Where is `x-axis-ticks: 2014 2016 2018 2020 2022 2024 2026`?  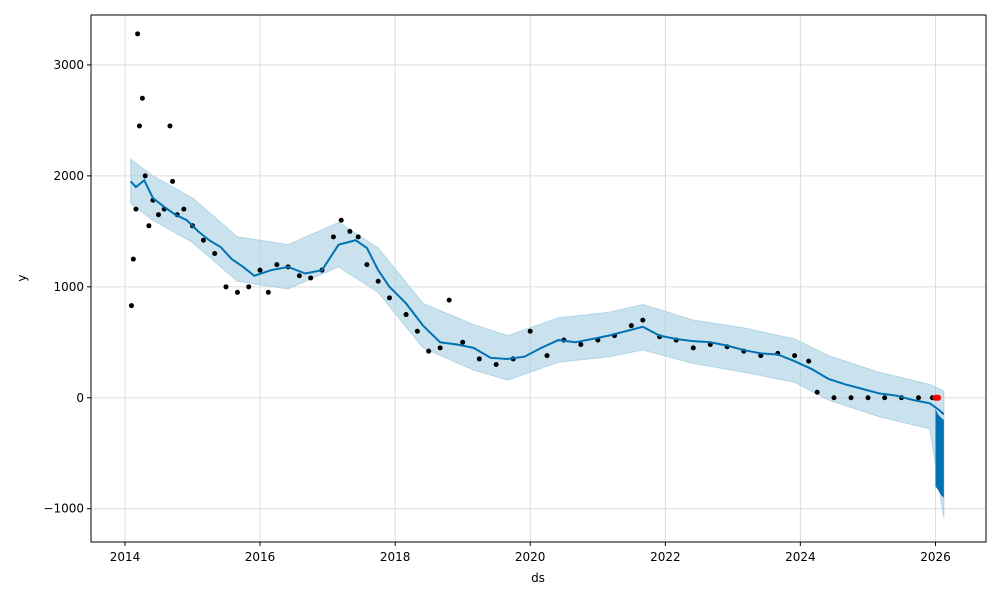 x-axis-ticks: 2014 2016 2018 2020 2022 2024 2026 is located at coordinates (530, 553).